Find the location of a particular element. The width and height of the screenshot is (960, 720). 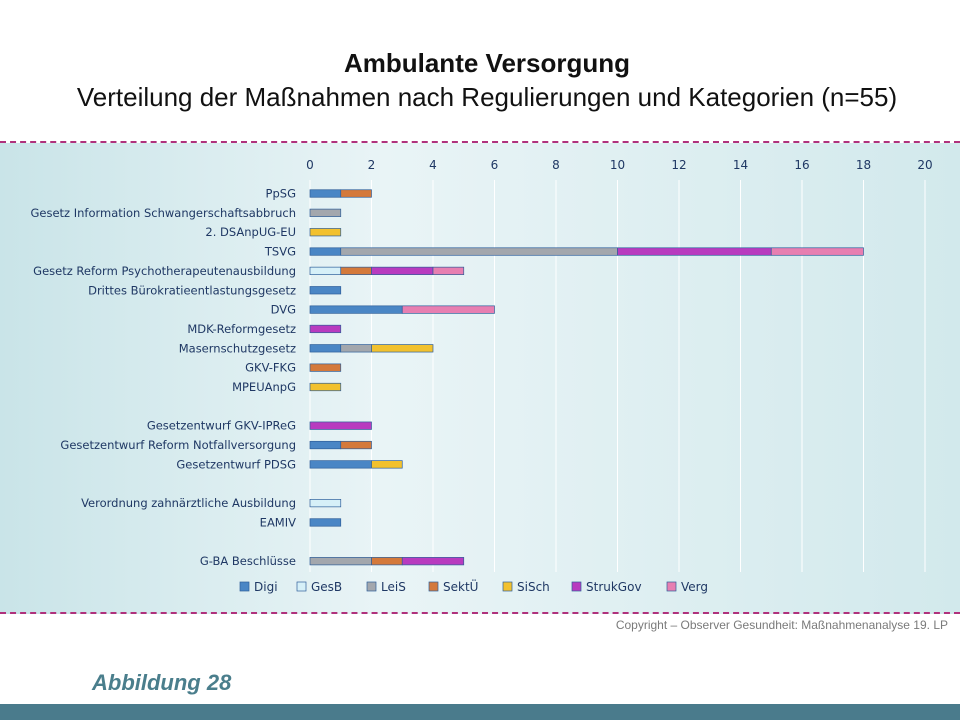

chart-title: Ambulante Versorgung is located at coordinates (487, 63).